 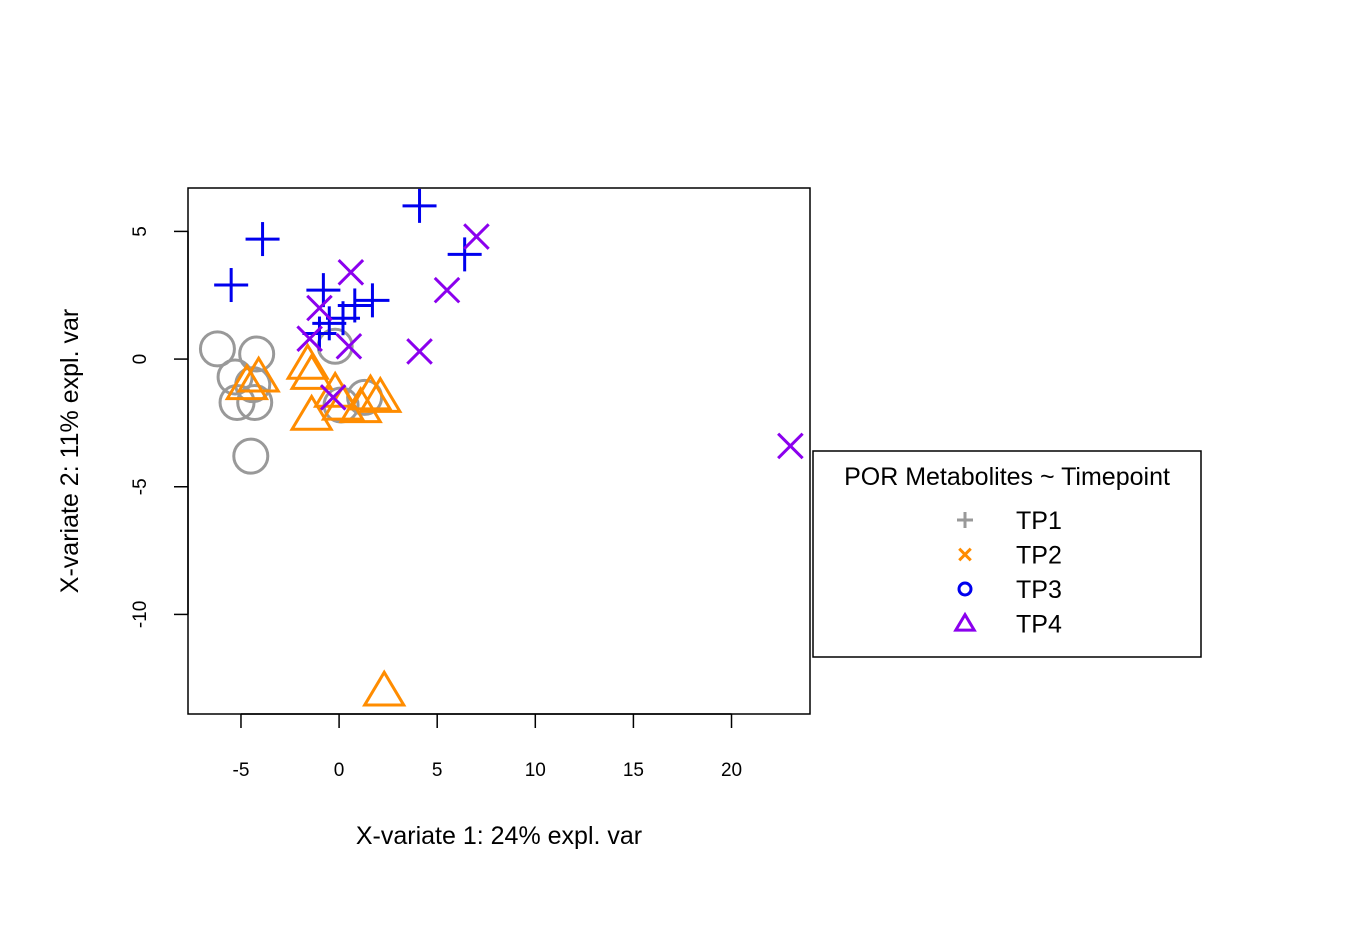 I want to click on legend-marker-tp4, so click(x=965, y=621).